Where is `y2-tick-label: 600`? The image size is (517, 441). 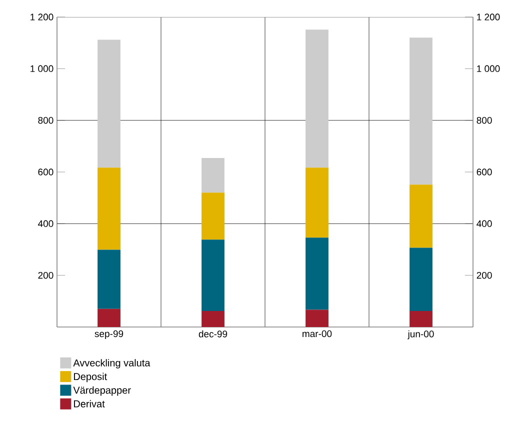 y2-tick-label: 600 is located at coordinates (484, 172).